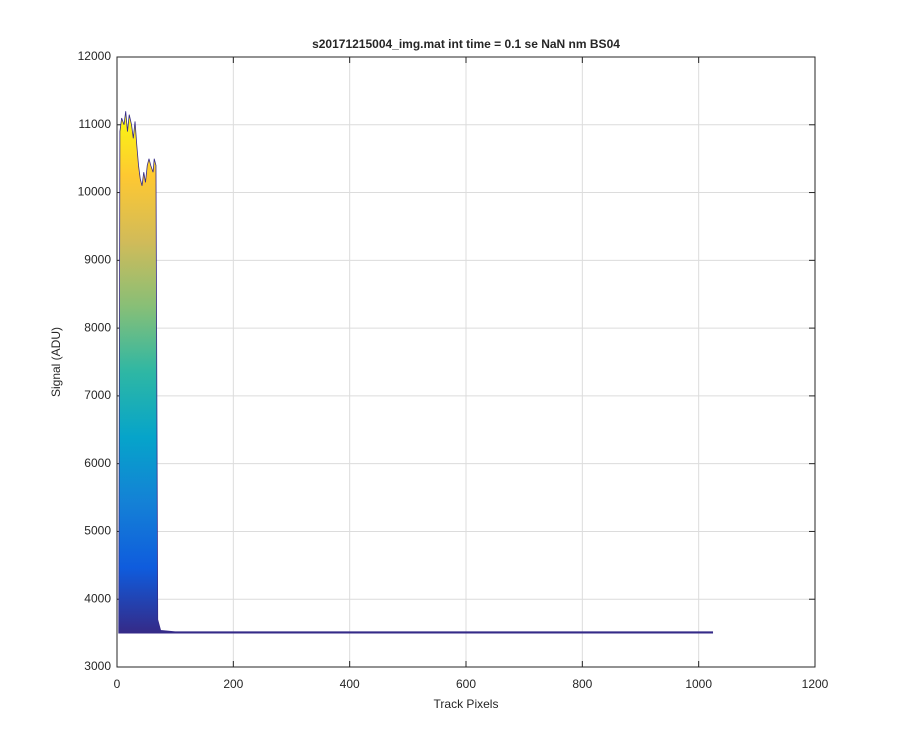 This screenshot has height=750, width=900. I want to click on x-tick-label: 1000, so click(698, 684).